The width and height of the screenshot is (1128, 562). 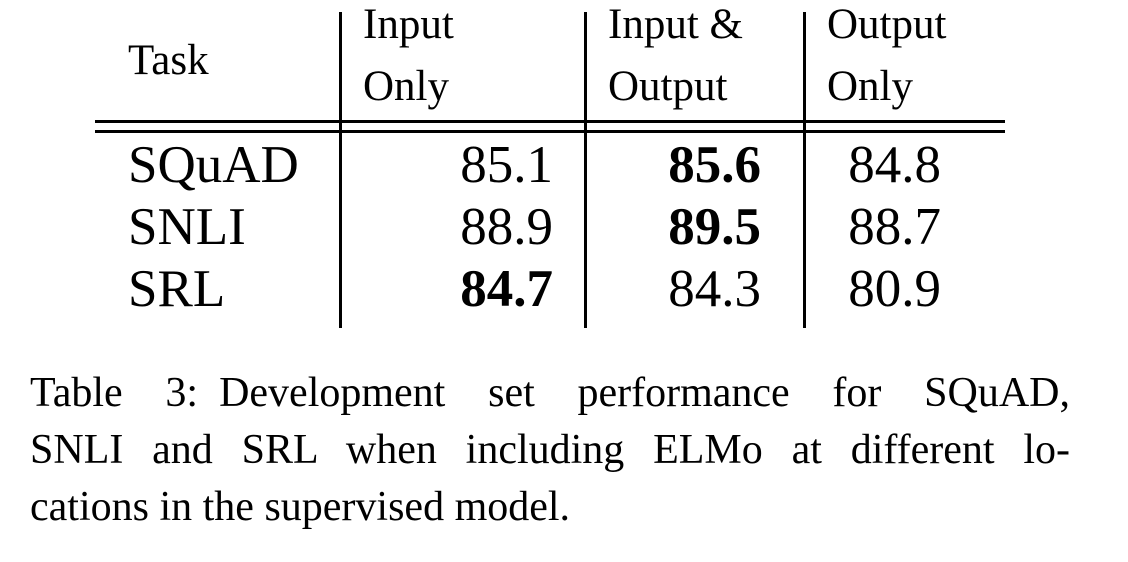 I want to click on header-label-output: Output, so click(x=668, y=86).